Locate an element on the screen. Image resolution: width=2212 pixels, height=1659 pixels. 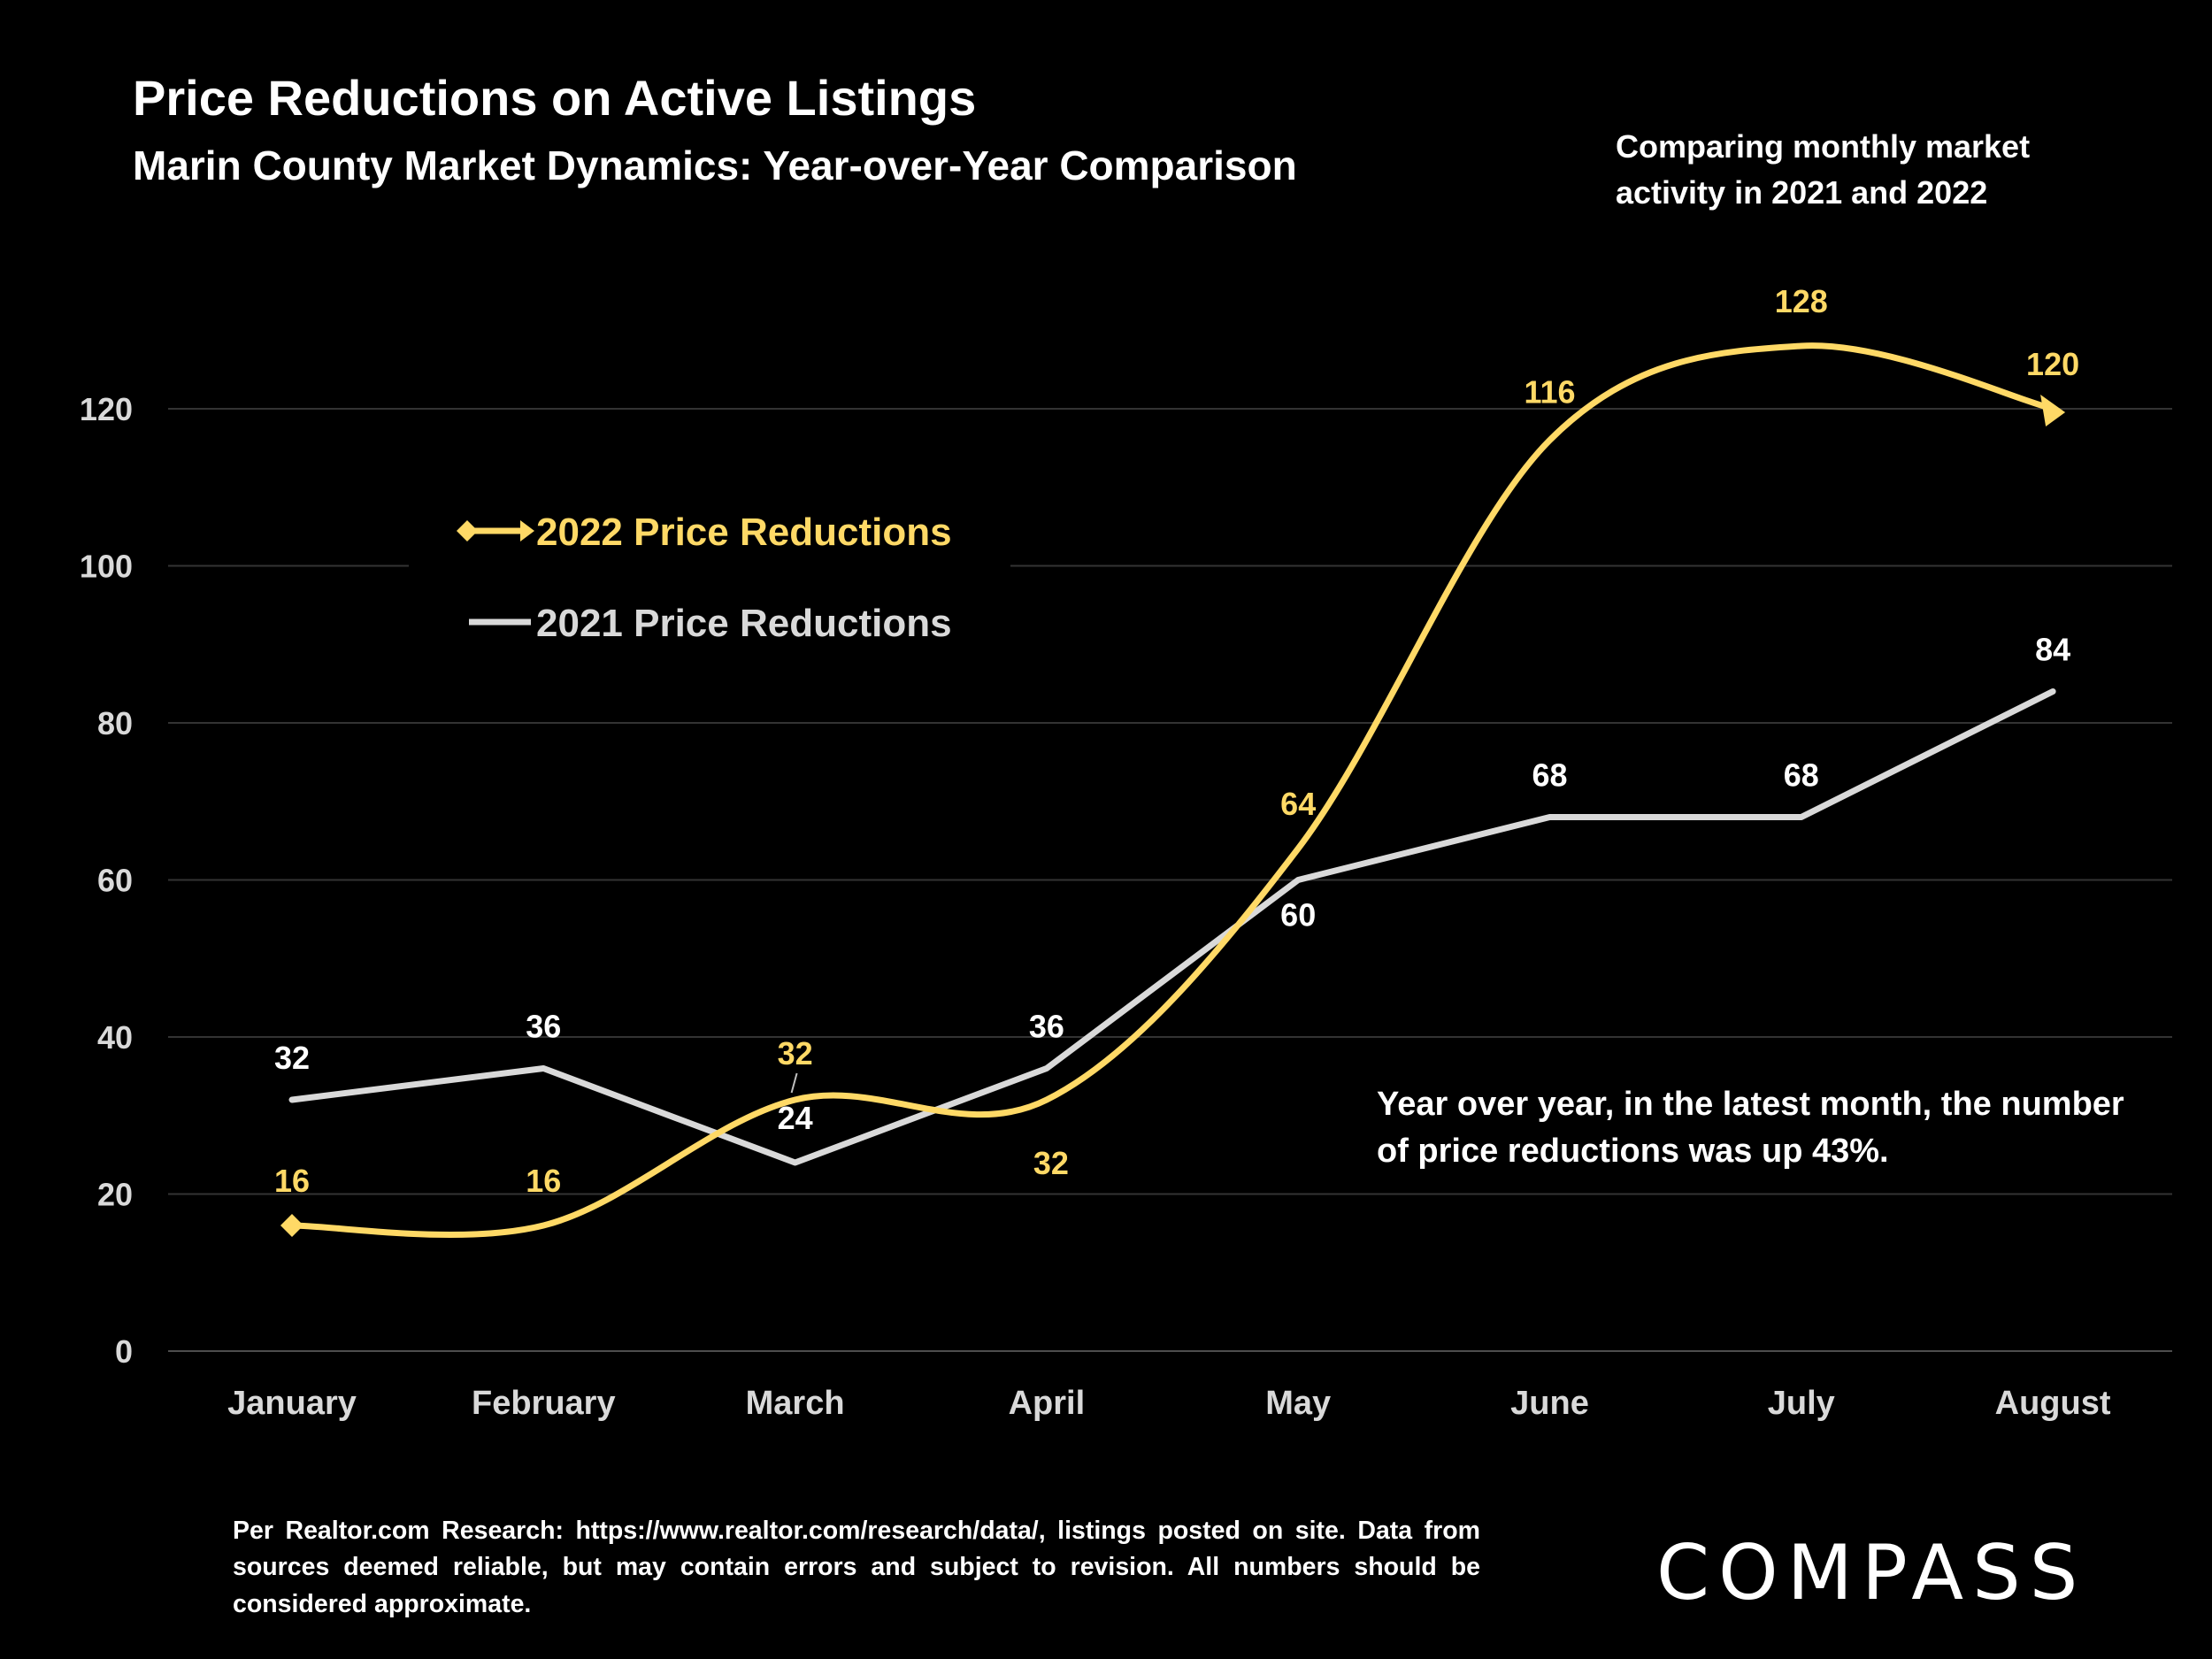
x-tick-label: April is located at coordinates (1047, 1403).